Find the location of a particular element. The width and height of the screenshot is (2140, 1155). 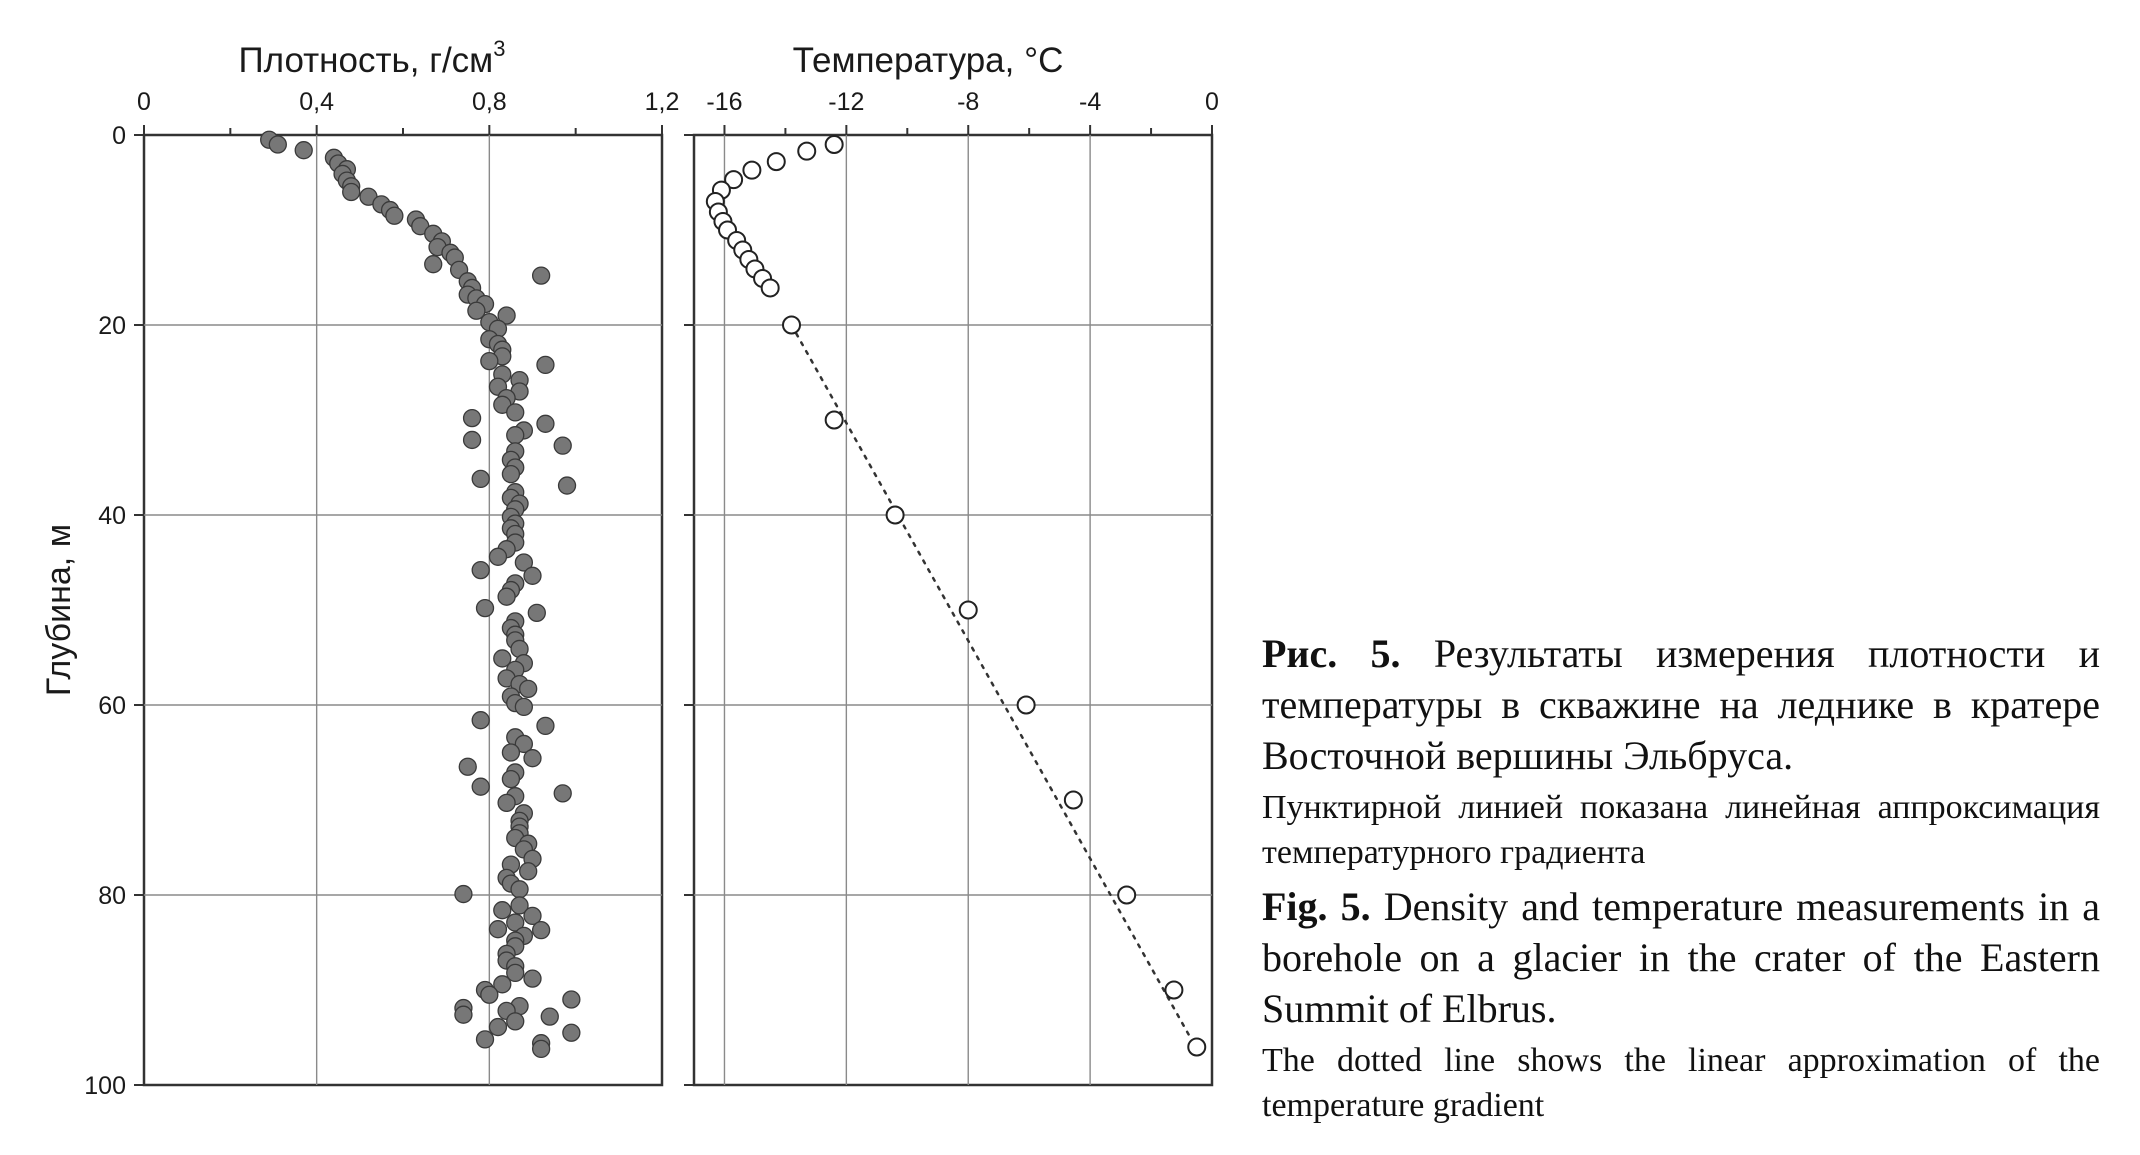

temperature-trend-line is located at coordinates (995, 688).